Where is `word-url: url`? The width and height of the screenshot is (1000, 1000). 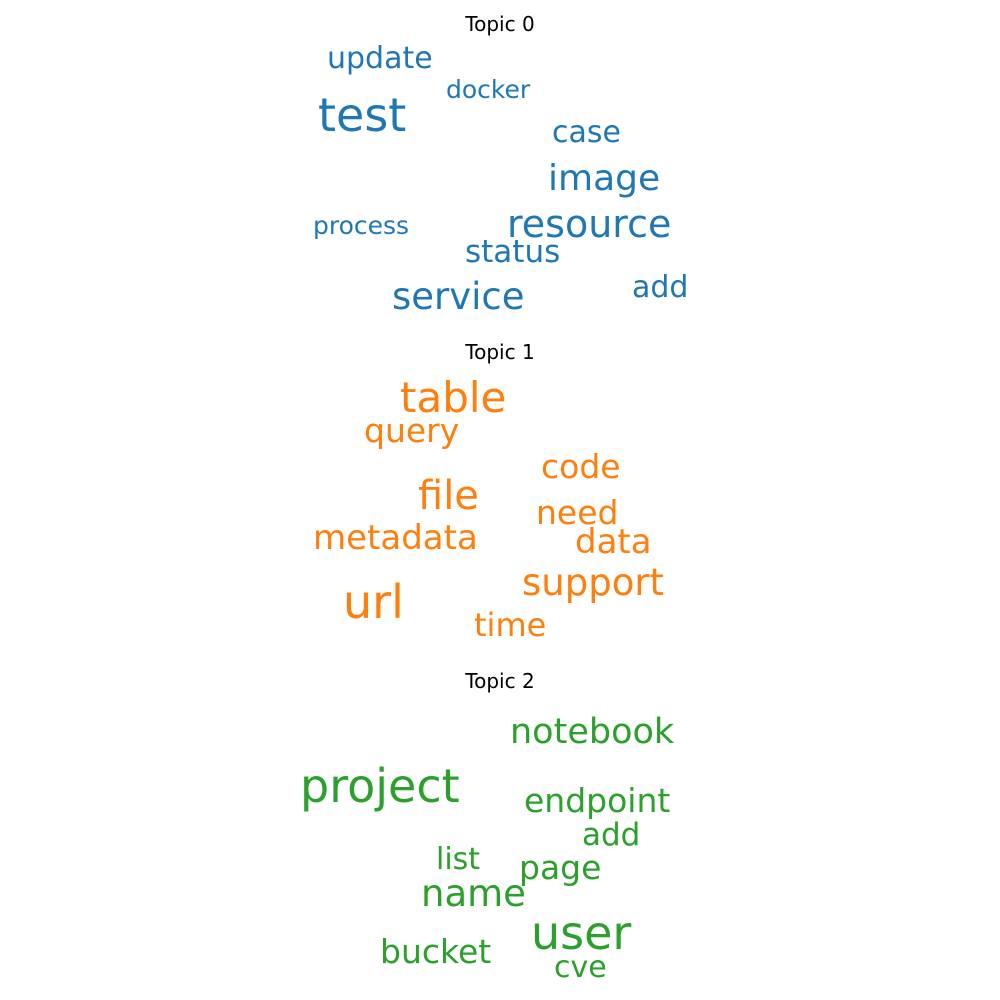 word-url: url is located at coordinates (373, 602).